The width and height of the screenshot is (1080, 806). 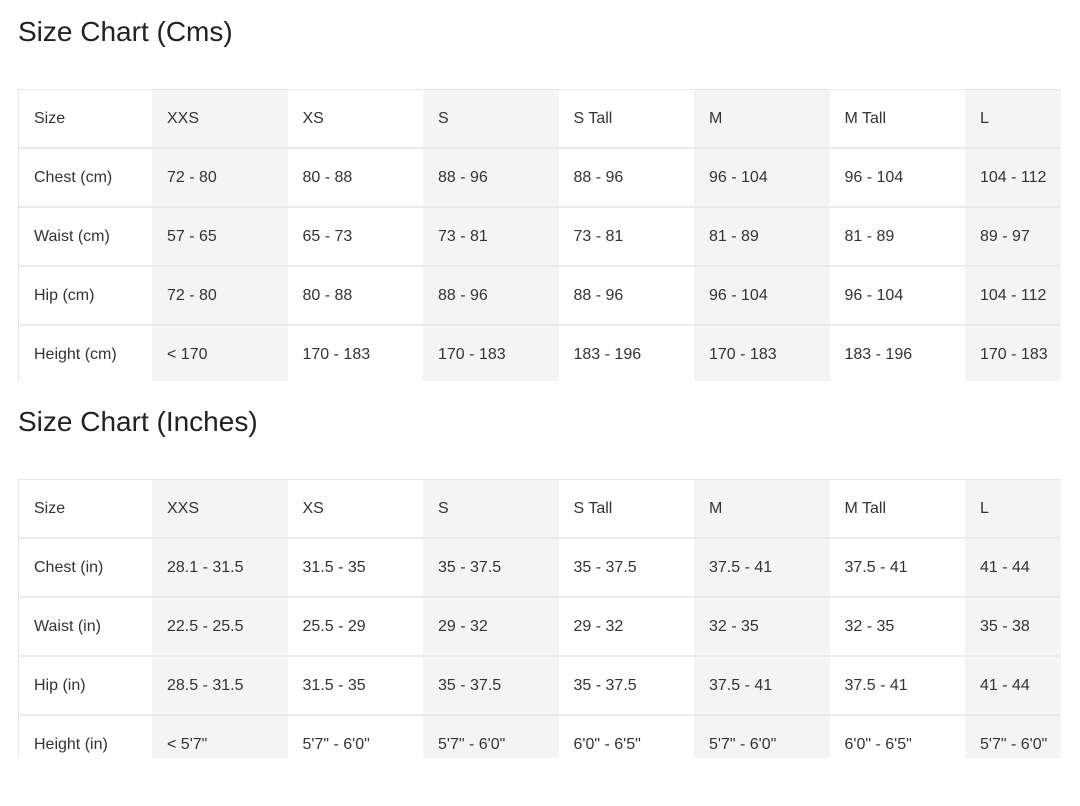 I want to click on table-cell: 57 - 65, so click(x=220, y=237).